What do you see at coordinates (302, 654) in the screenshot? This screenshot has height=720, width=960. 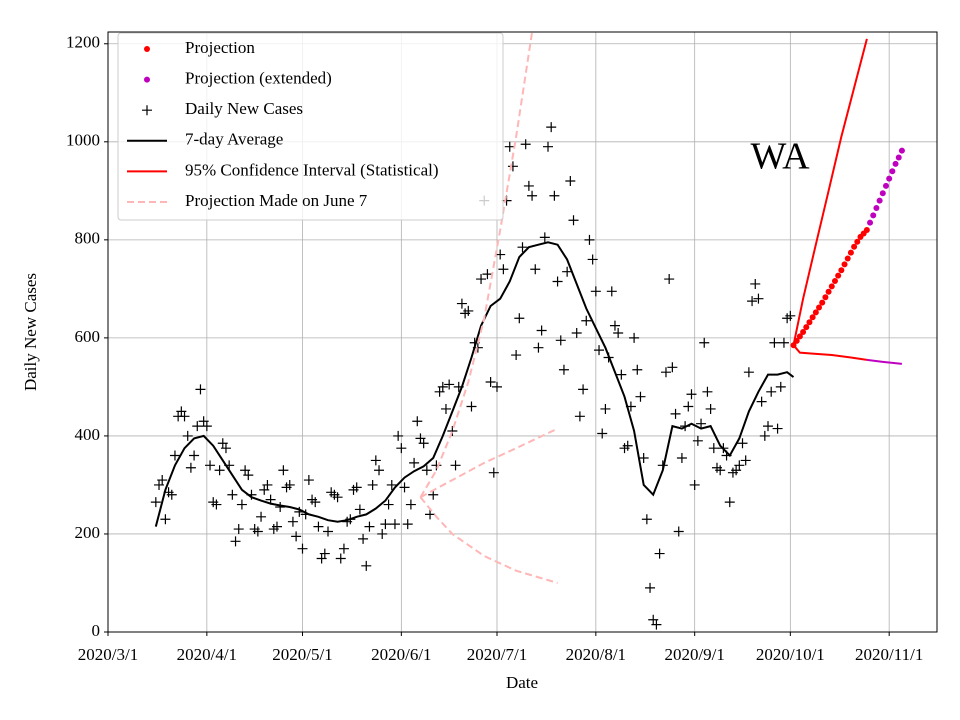 I see `x-tick-label: 2020/5/1` at bounding box center [302, 654].